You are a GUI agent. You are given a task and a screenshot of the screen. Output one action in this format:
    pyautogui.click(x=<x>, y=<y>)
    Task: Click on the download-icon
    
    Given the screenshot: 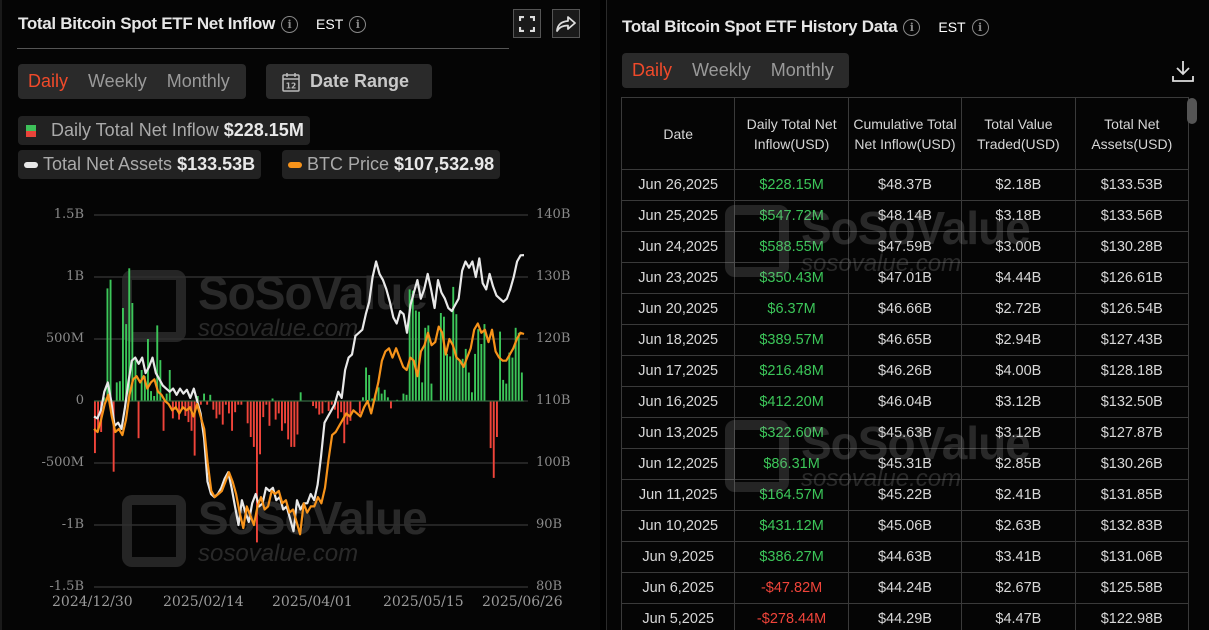 What is the action you would take?
    pyautogui.click(x=1183, y=71)
    